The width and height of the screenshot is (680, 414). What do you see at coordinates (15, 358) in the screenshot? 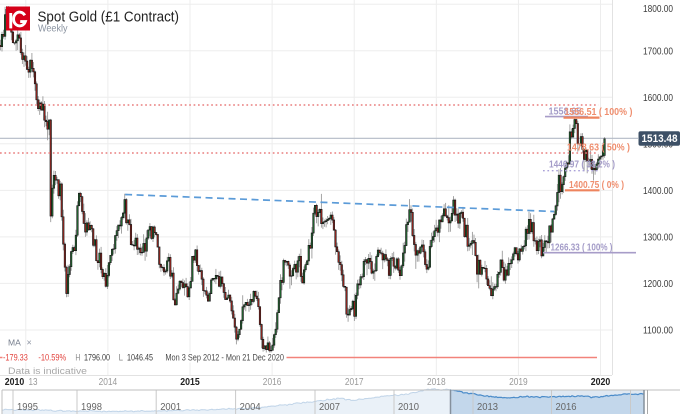
I see `svg-text: -179.33` at bounding box center [15, 358].